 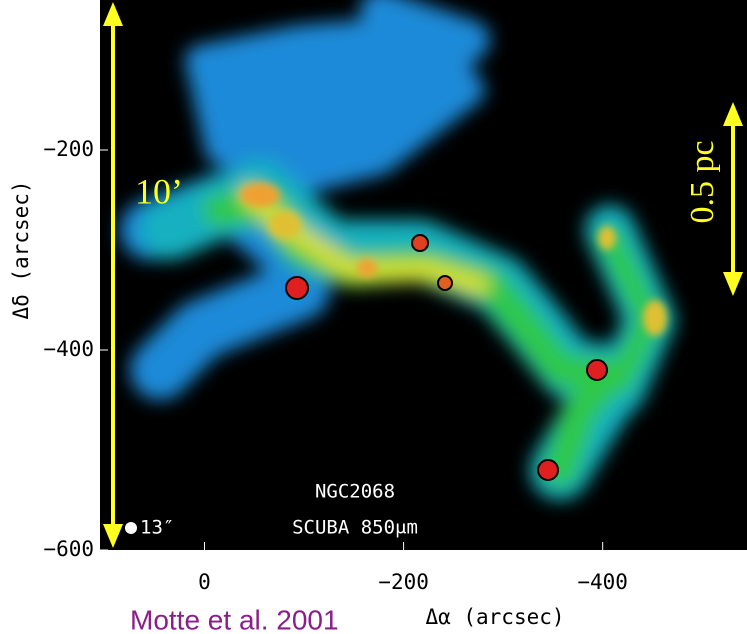 What do you see at coordinates (159, 191) in the screenshot?
I see `angle-scale-label: 10’` at bounding box center [159, 191].